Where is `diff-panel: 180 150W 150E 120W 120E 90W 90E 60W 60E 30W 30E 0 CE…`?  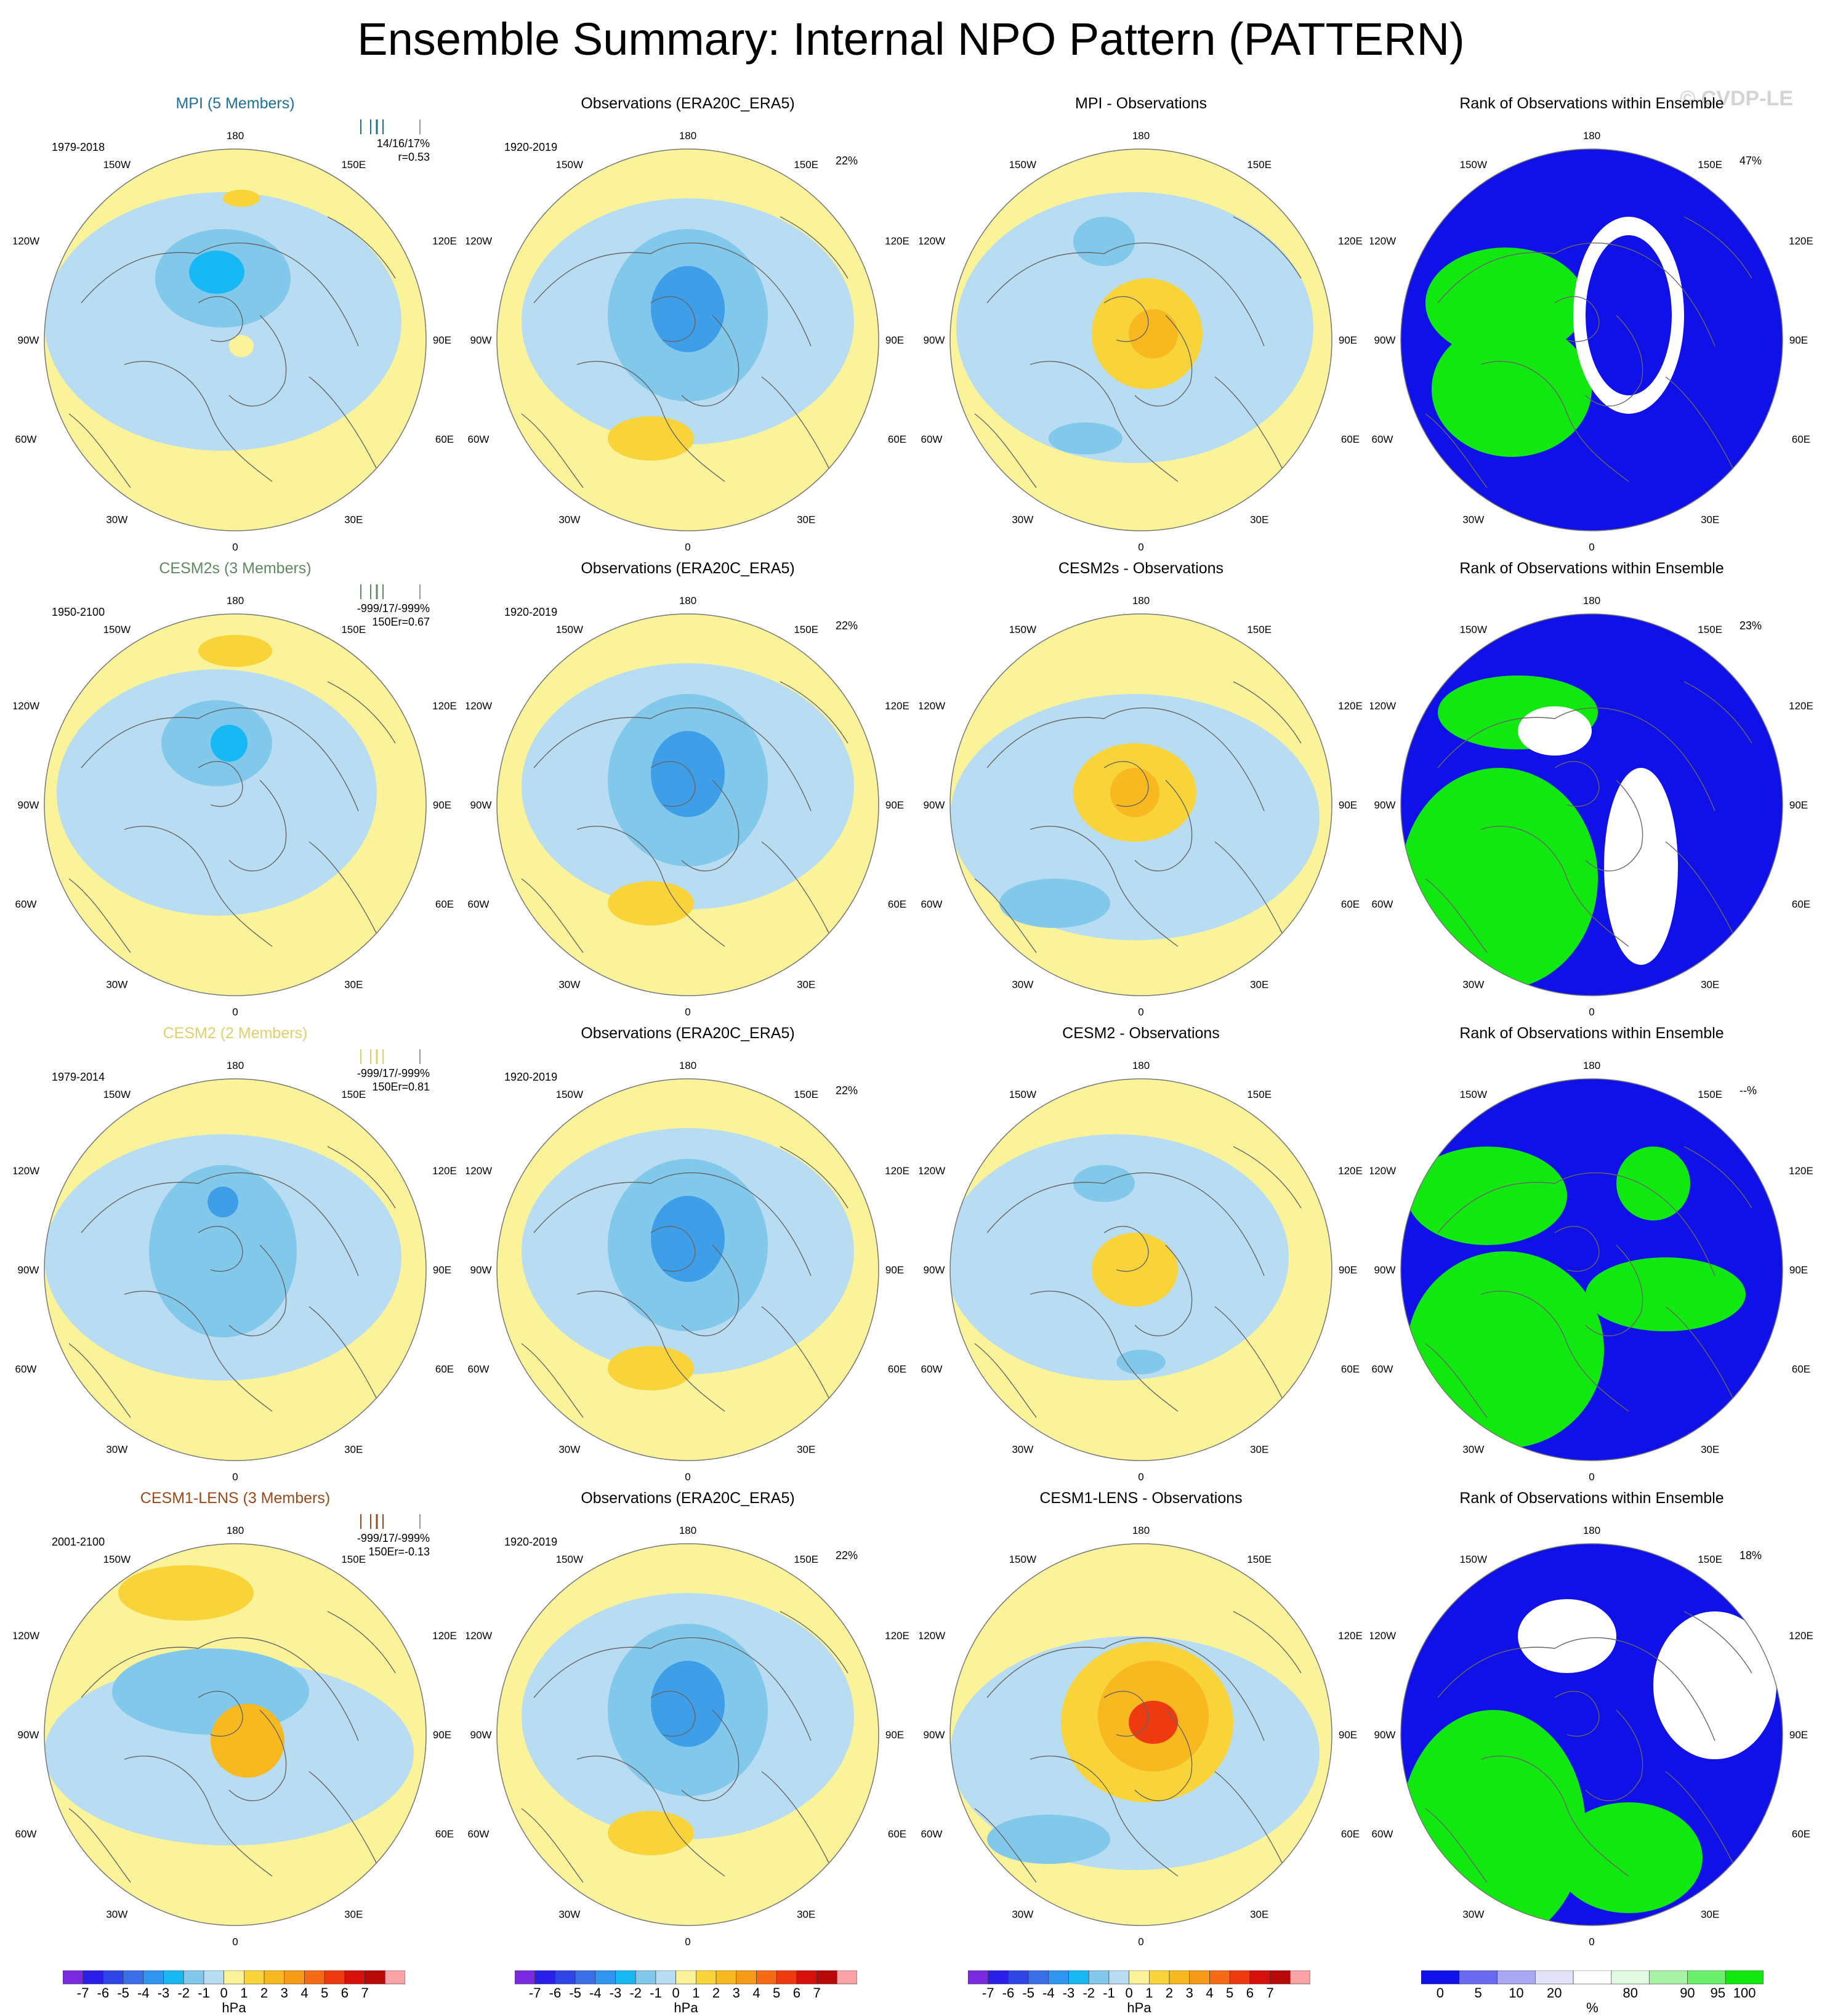 diff-panel: 180 150W 150E 120W 120E 90W 90E 60W 60E 30W 30E 0 CE… is located at coordinates (1141, 1255).